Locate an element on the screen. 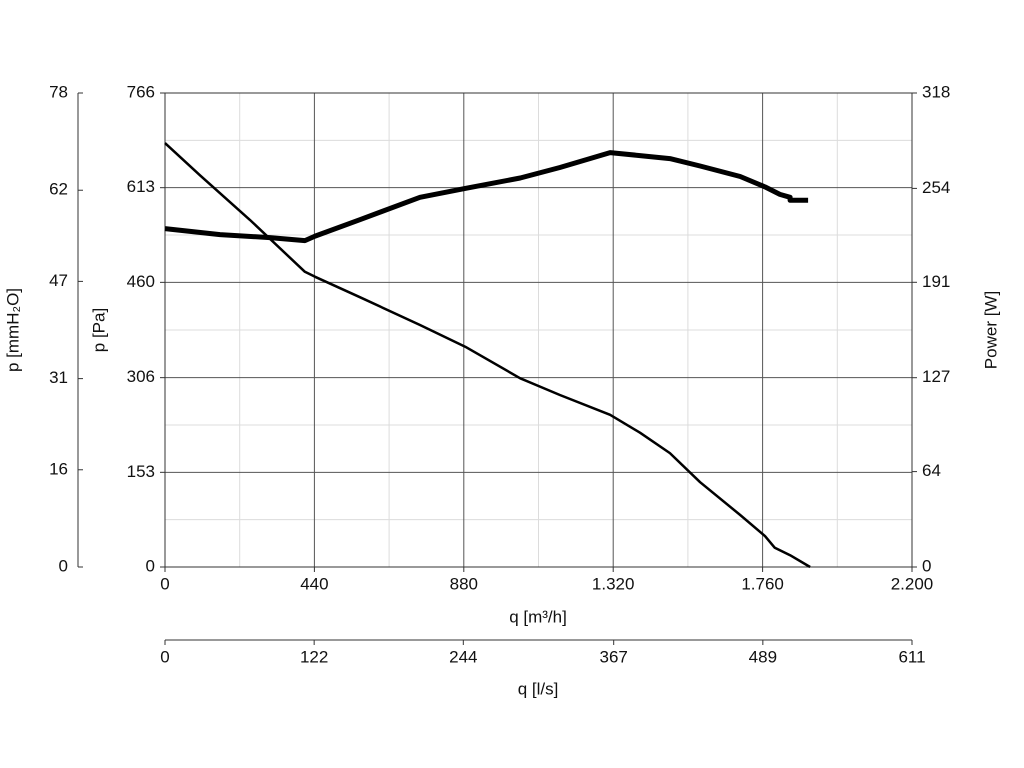 Image resolution: width=1024 pixels, height=768 pixels. y2-tick-label: 64 is located at coordinates (931, 470).